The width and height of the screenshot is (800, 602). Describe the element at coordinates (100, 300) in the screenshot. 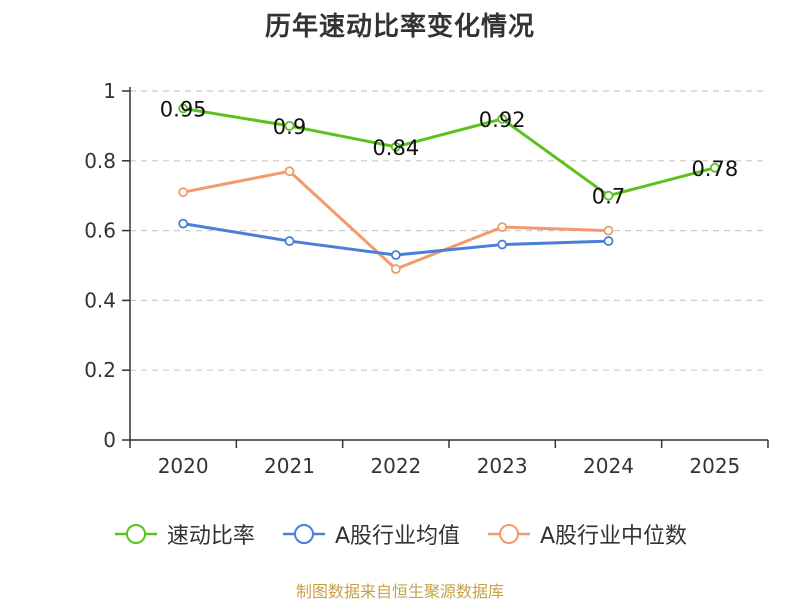

I see `y-tick-label: 0.4` at that location.